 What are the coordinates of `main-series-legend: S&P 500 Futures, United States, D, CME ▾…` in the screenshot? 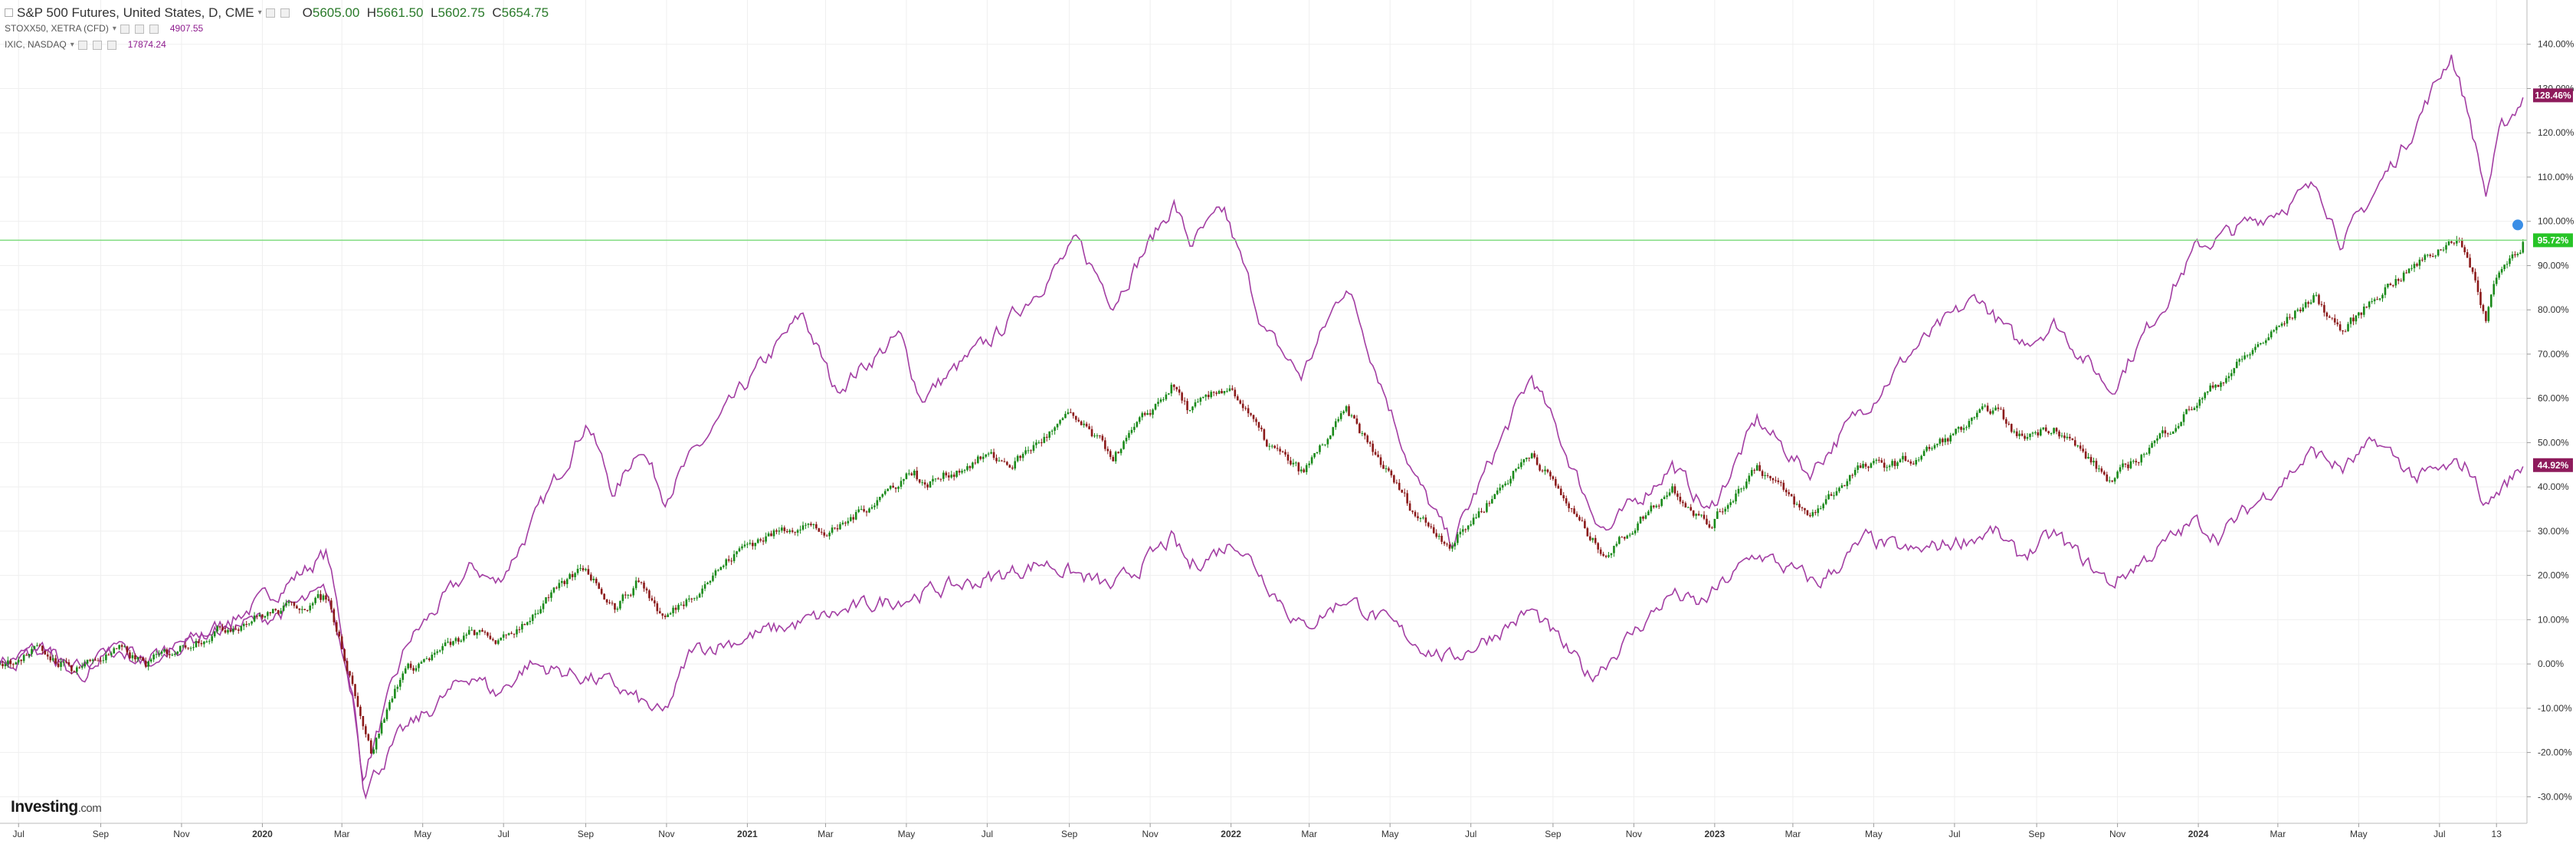 It's located at (277, 13).